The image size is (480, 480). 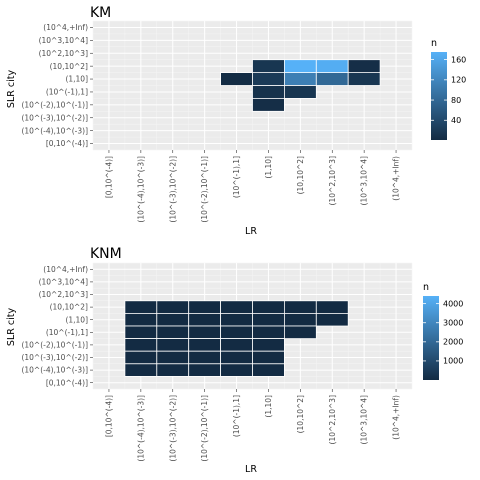 What do you see at coordinates (11, 89) in the screenshot?
I see `y-axis-label-km: SLR city` at bounding box center [11, 89].